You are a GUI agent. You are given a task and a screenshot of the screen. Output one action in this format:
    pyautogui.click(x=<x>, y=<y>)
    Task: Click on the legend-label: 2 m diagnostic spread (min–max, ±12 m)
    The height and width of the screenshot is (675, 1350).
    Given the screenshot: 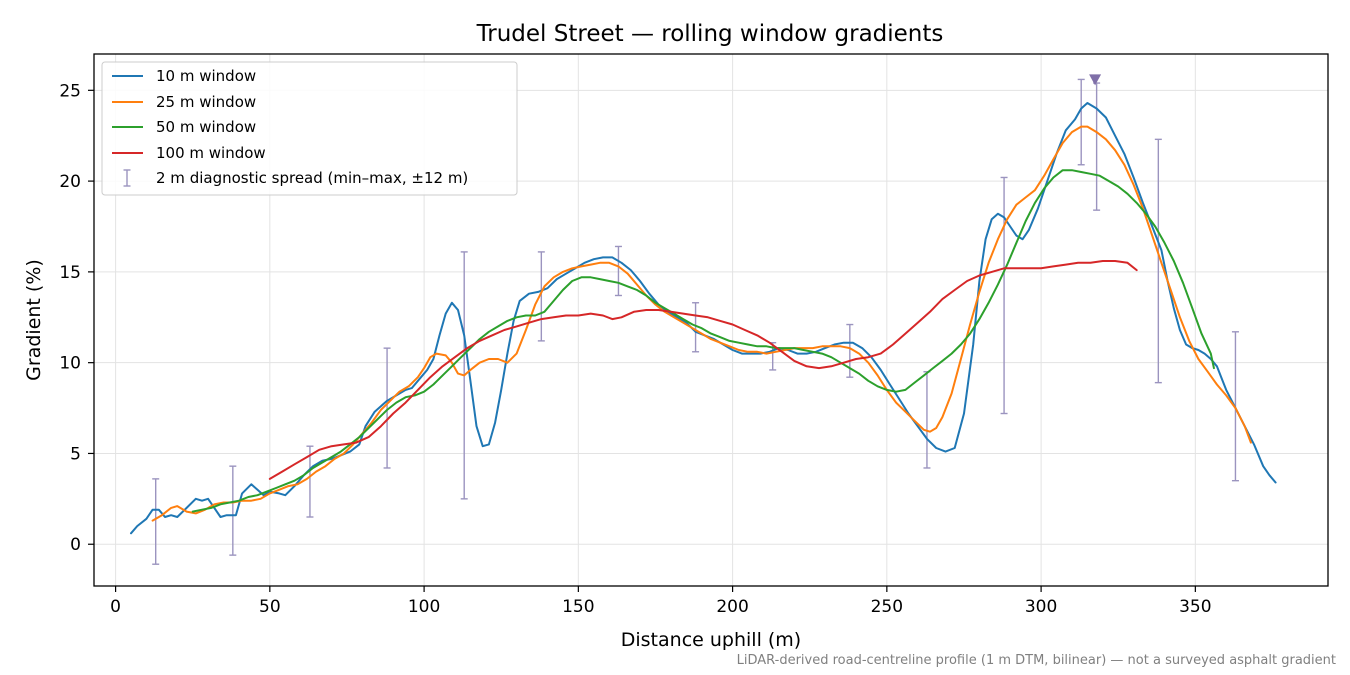 What is the action you would take?
    pyautogui.click(x=312, y=178)
    